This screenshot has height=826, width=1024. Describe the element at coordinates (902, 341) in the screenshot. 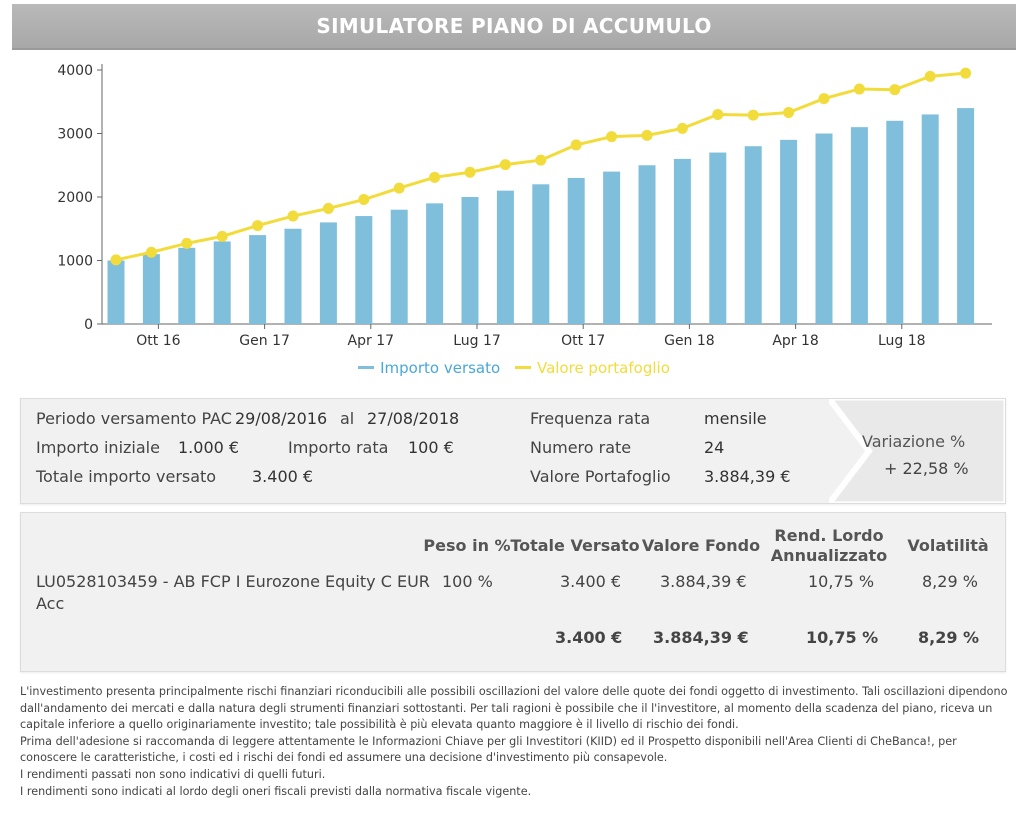

I see `x-tick-label: Lug 18` at that location.